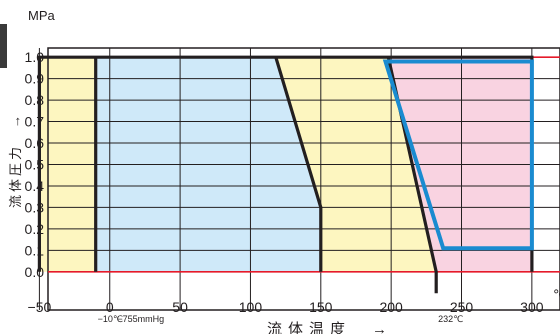 This screenshot has height=334, width=560. Describe the element at coordinates (35, 229) in the screenshot. I see `y-tick-label-2: 0.2` at that location.